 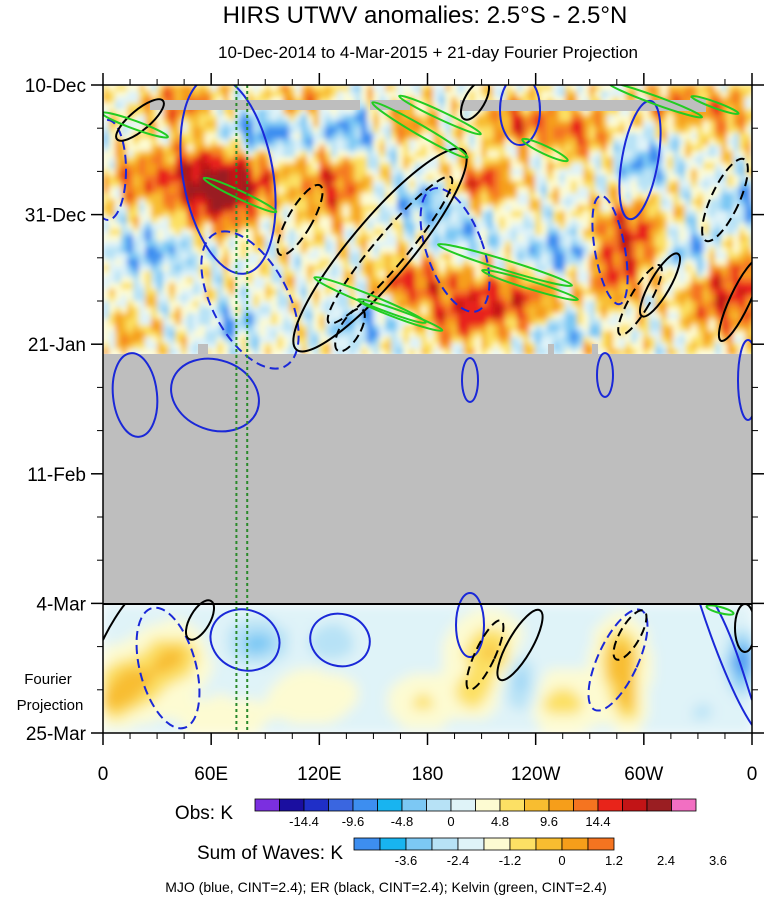 I want to click on chart-title: HIRS UTWV anomalies: 2.5°S - 2.5°N, so click(x=425, y=15).